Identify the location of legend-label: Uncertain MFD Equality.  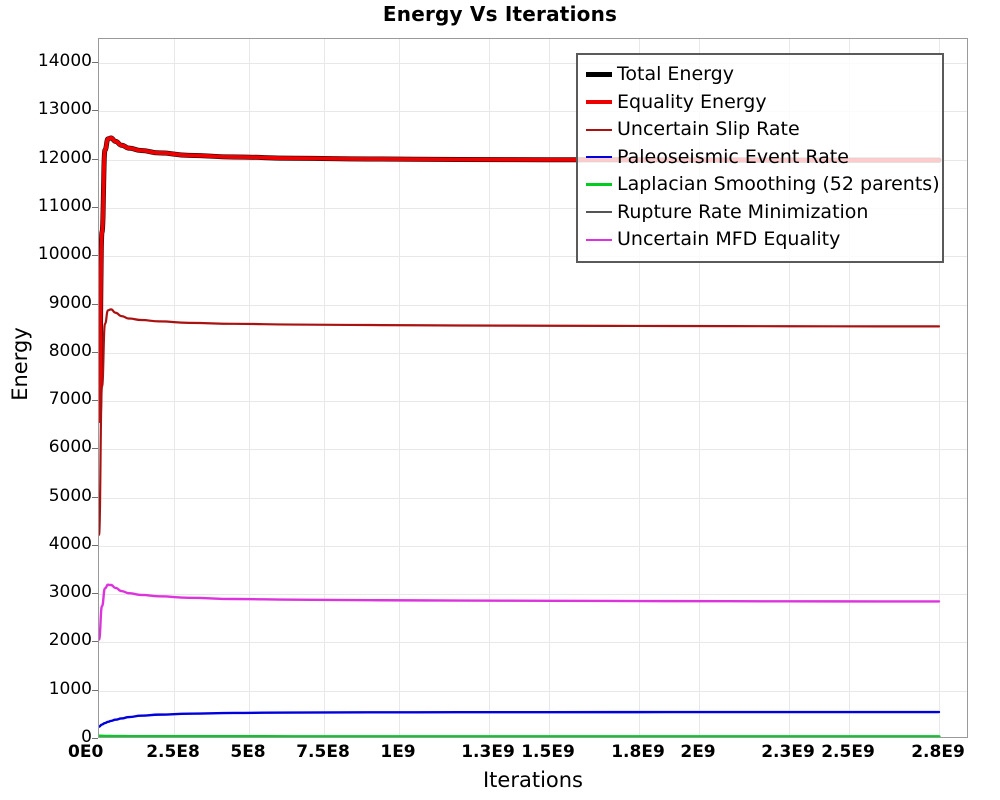
(729, 239).